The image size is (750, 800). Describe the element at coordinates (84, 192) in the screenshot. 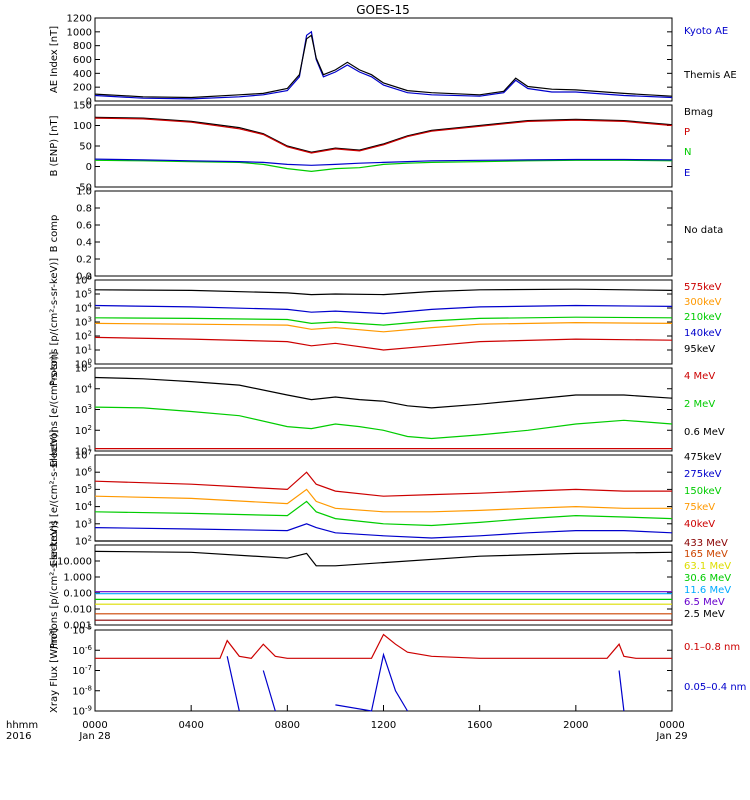

I see `panel-3-ytick-label: 1.0` at that location.